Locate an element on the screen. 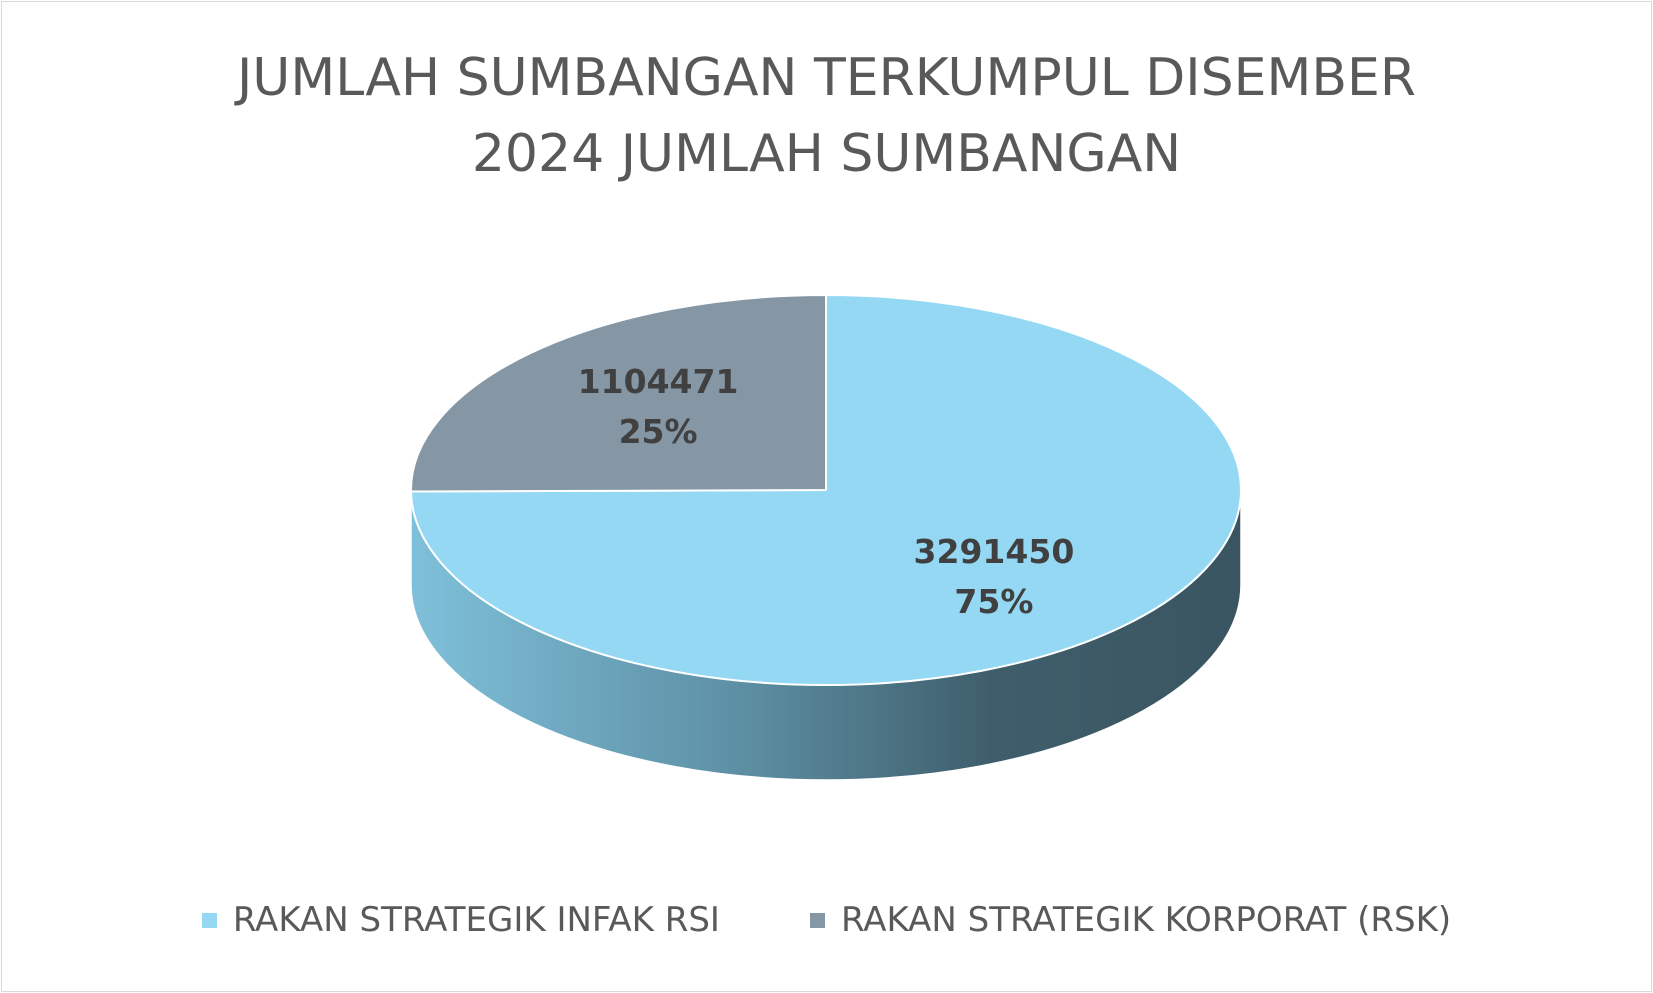 The width and height of the screenshot is (1653, 993). legend-item-infak: RAKAN STRATEGIK INFAK RSI is located at coordinates (460, 920).